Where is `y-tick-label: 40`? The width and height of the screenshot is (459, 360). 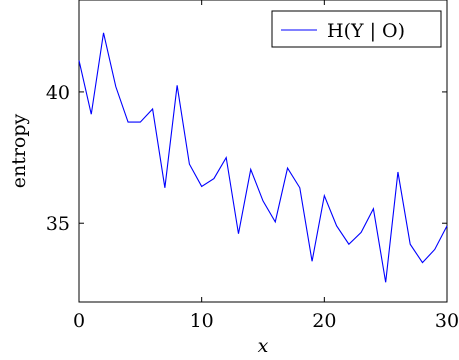
y-tick-label: 40 is located at coordinates (58, 93).